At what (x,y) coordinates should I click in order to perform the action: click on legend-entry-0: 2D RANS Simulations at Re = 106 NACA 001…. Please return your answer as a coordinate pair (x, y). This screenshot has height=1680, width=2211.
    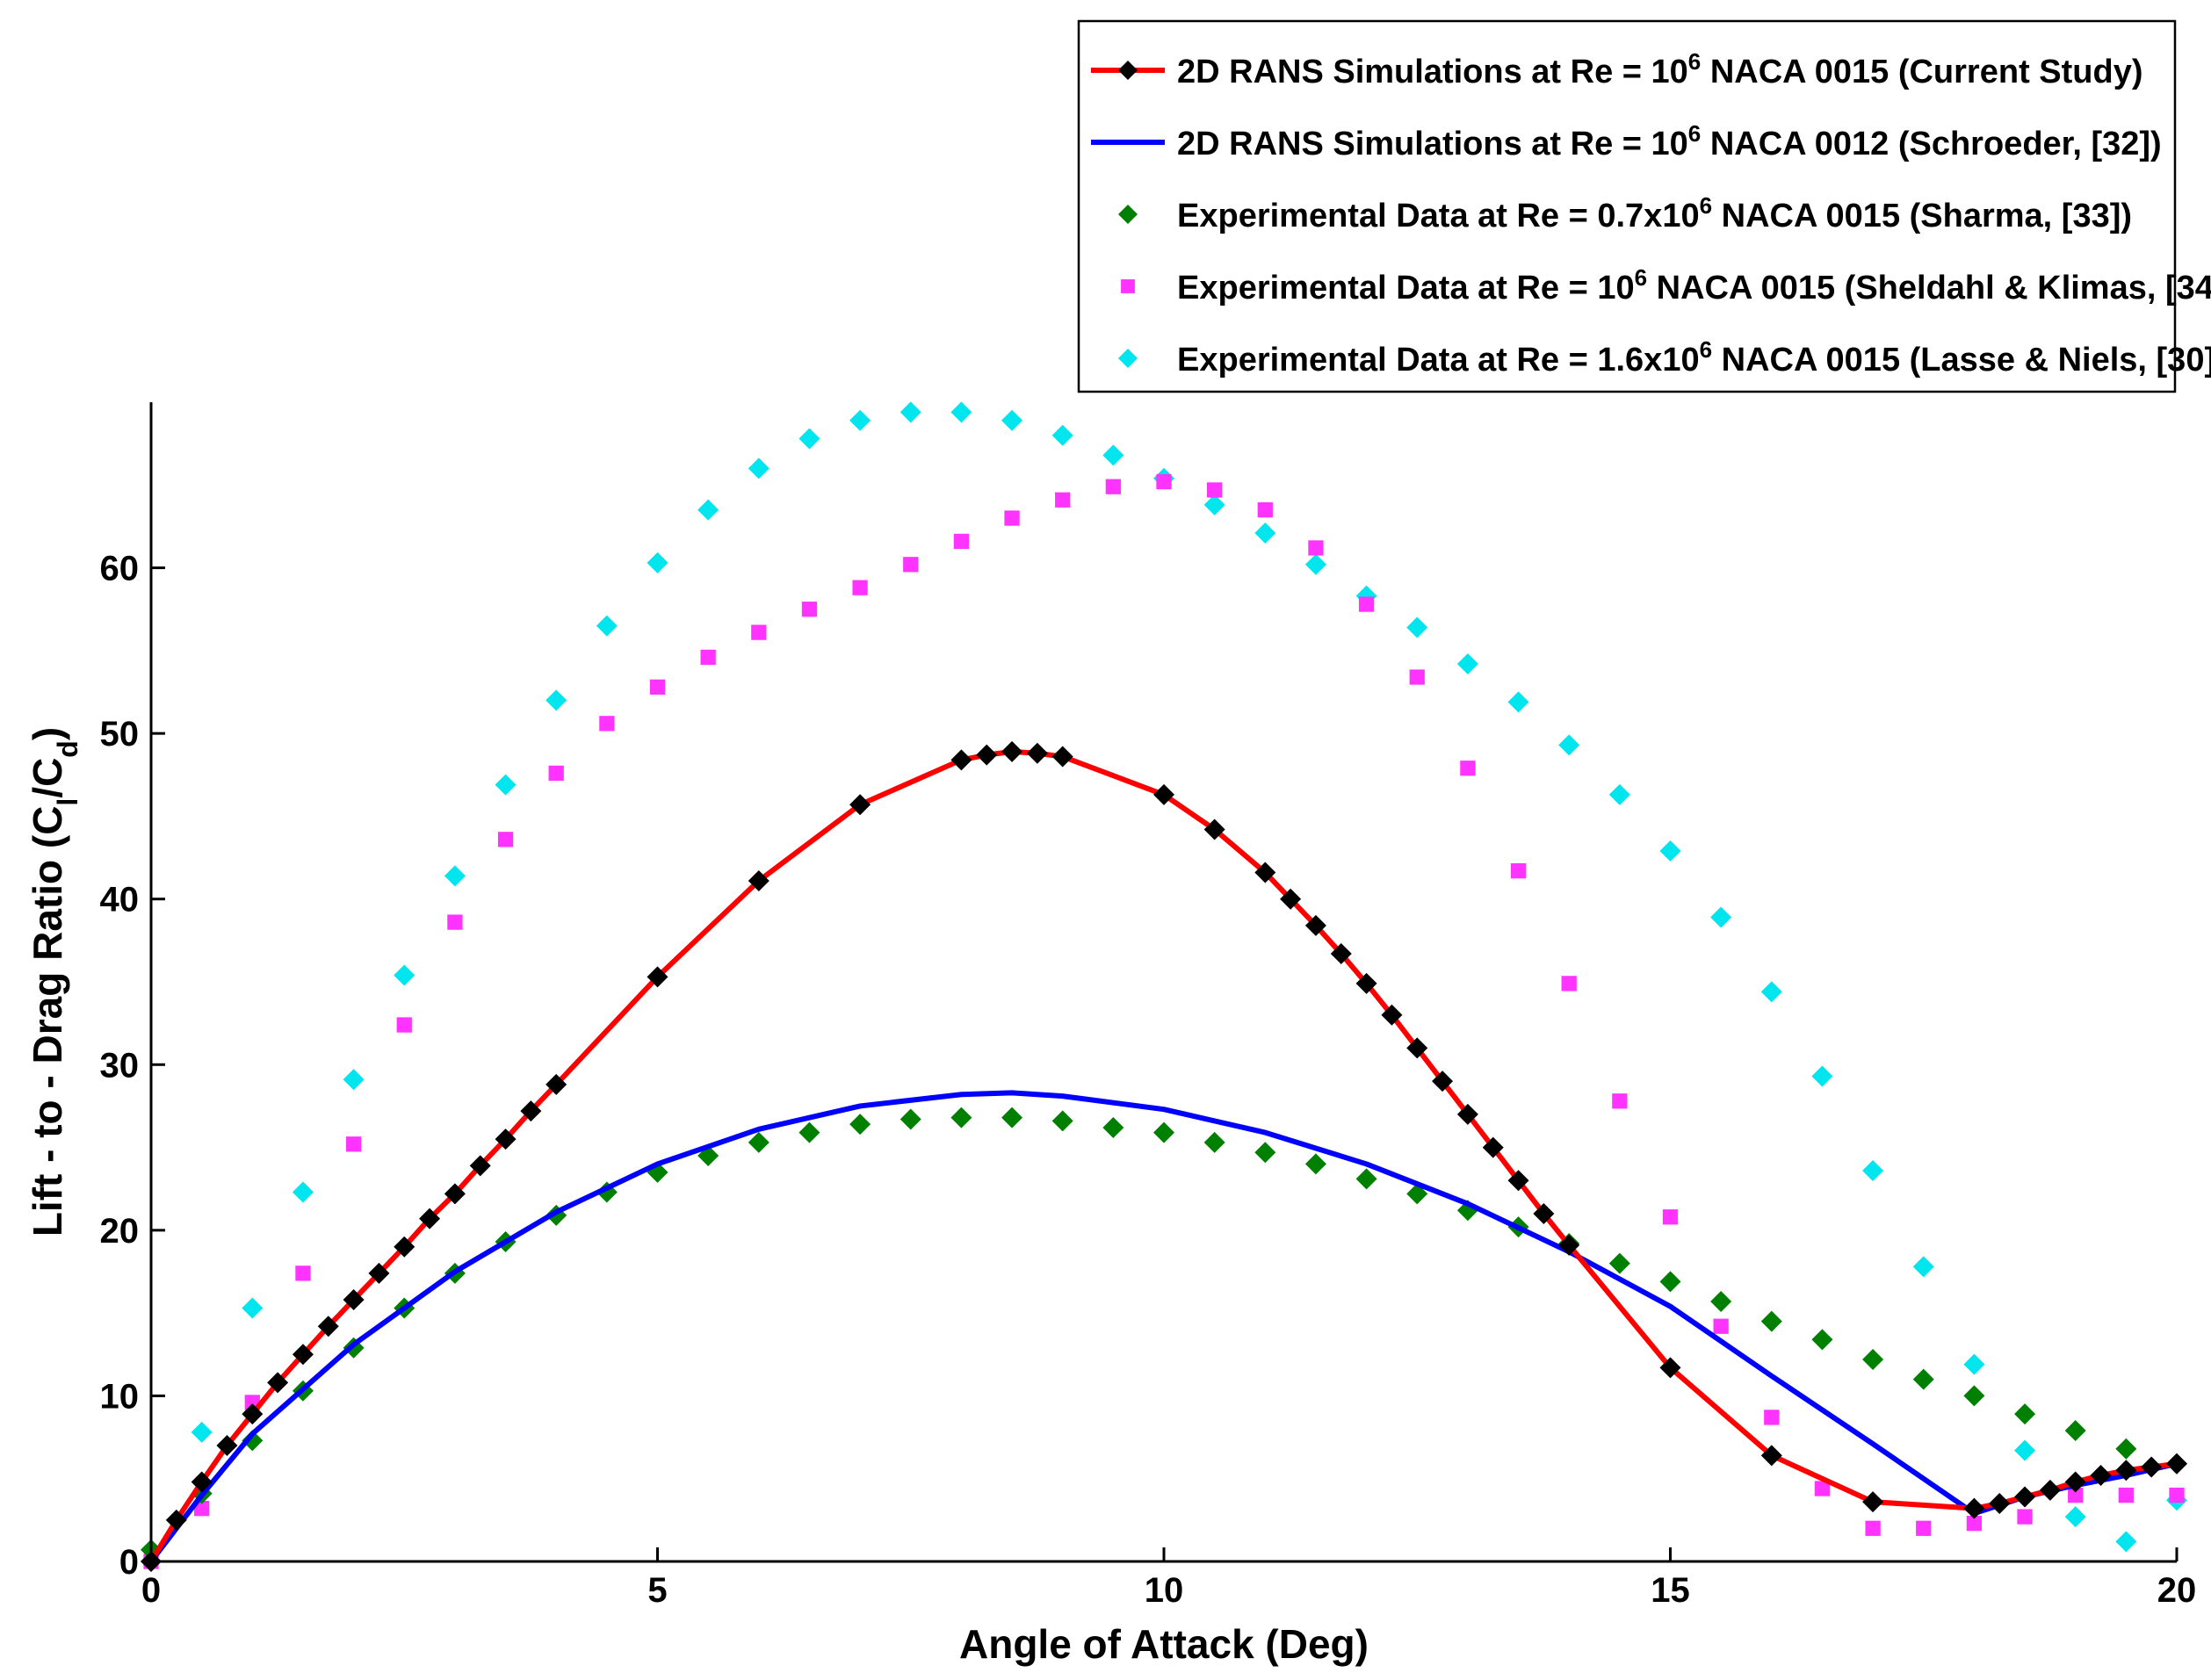
    Looking at the image, I should click on (1660, 69).